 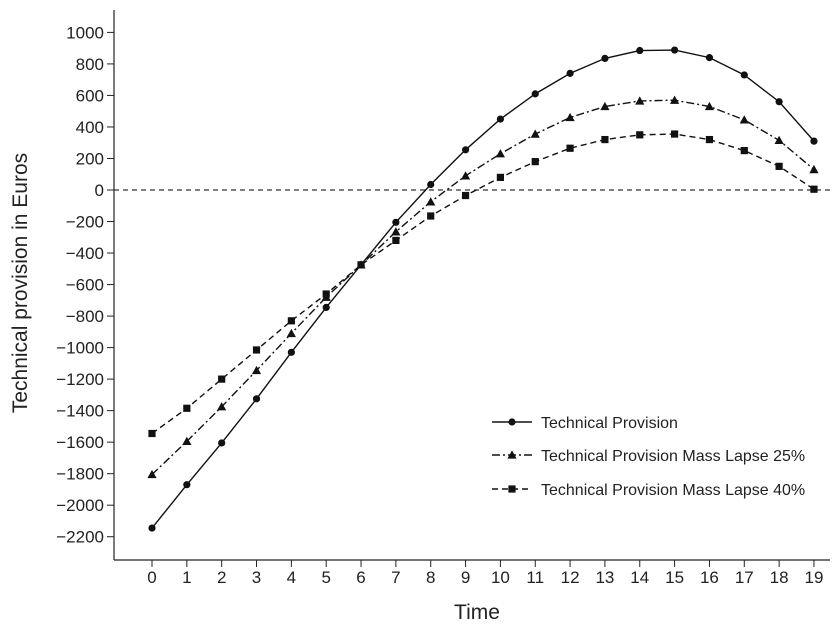 I want to click on y-tick-label: 600, so click(x=90, y=95).